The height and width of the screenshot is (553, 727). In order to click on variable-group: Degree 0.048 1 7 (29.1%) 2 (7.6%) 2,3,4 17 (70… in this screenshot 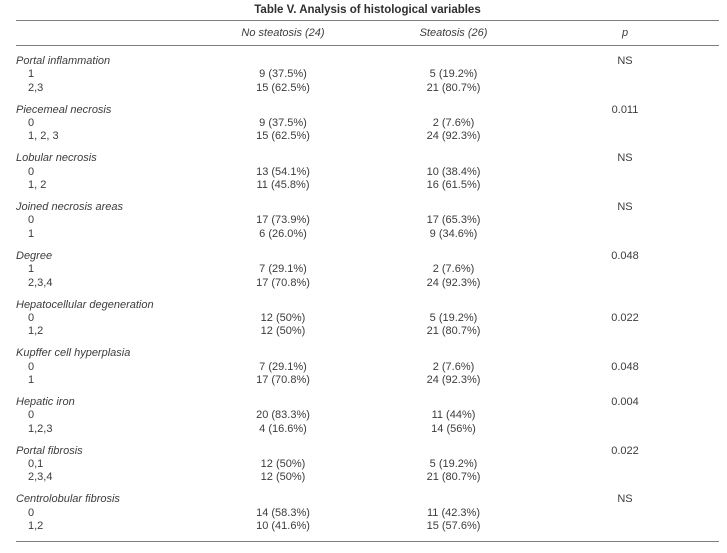, I will do `click(367, 265)`.